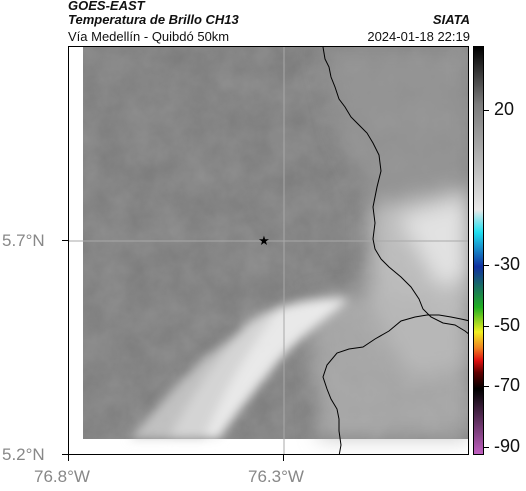 The width and height of the screenshot is (526, 491). I want to click on star-icon: ★, so click(264, 240).